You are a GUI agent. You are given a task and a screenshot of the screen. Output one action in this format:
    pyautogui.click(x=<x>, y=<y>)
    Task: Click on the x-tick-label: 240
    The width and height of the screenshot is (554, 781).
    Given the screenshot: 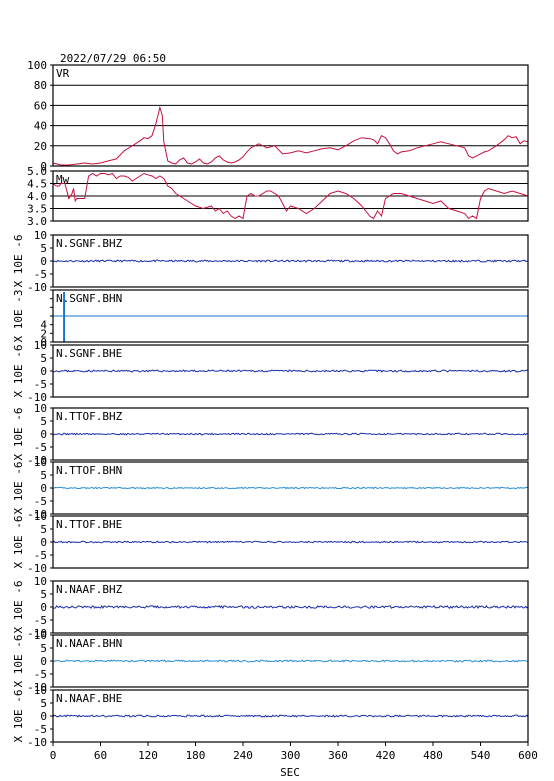 What is the action you would take?
    pyautogui.click(x=243, y=755)
    